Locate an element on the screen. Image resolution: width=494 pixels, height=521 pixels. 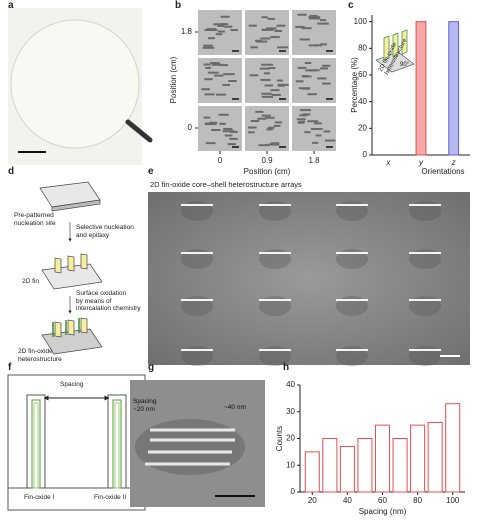
x-tick-label: 100 is located at coordinates (453, 500).